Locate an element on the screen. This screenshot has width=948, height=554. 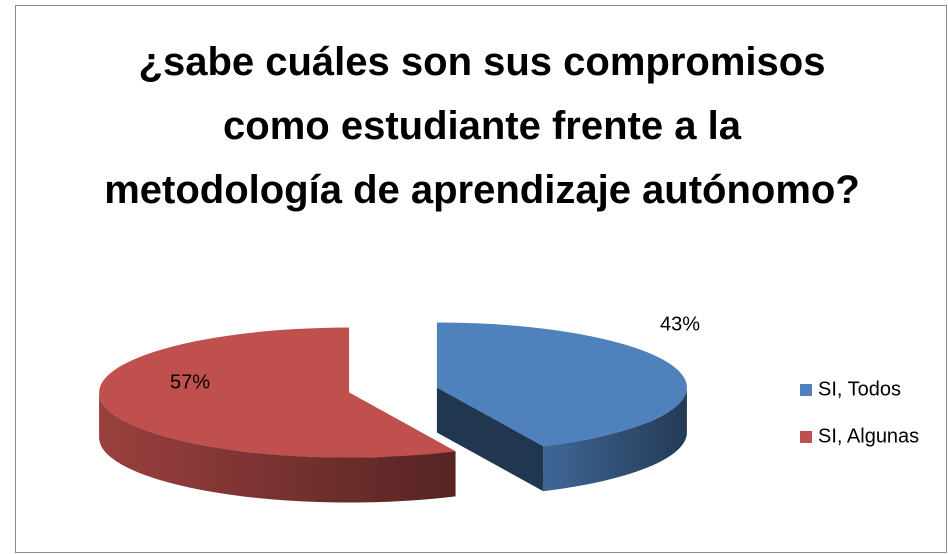
slice-cut-face is located at coordinates (490, 439).